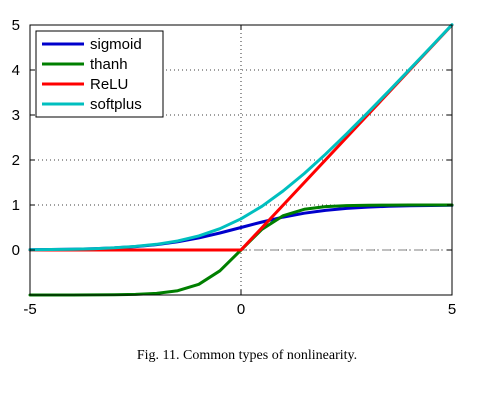 The image size is (494, 416). I want to click on x-tick-label: 0, so click(241, 309).